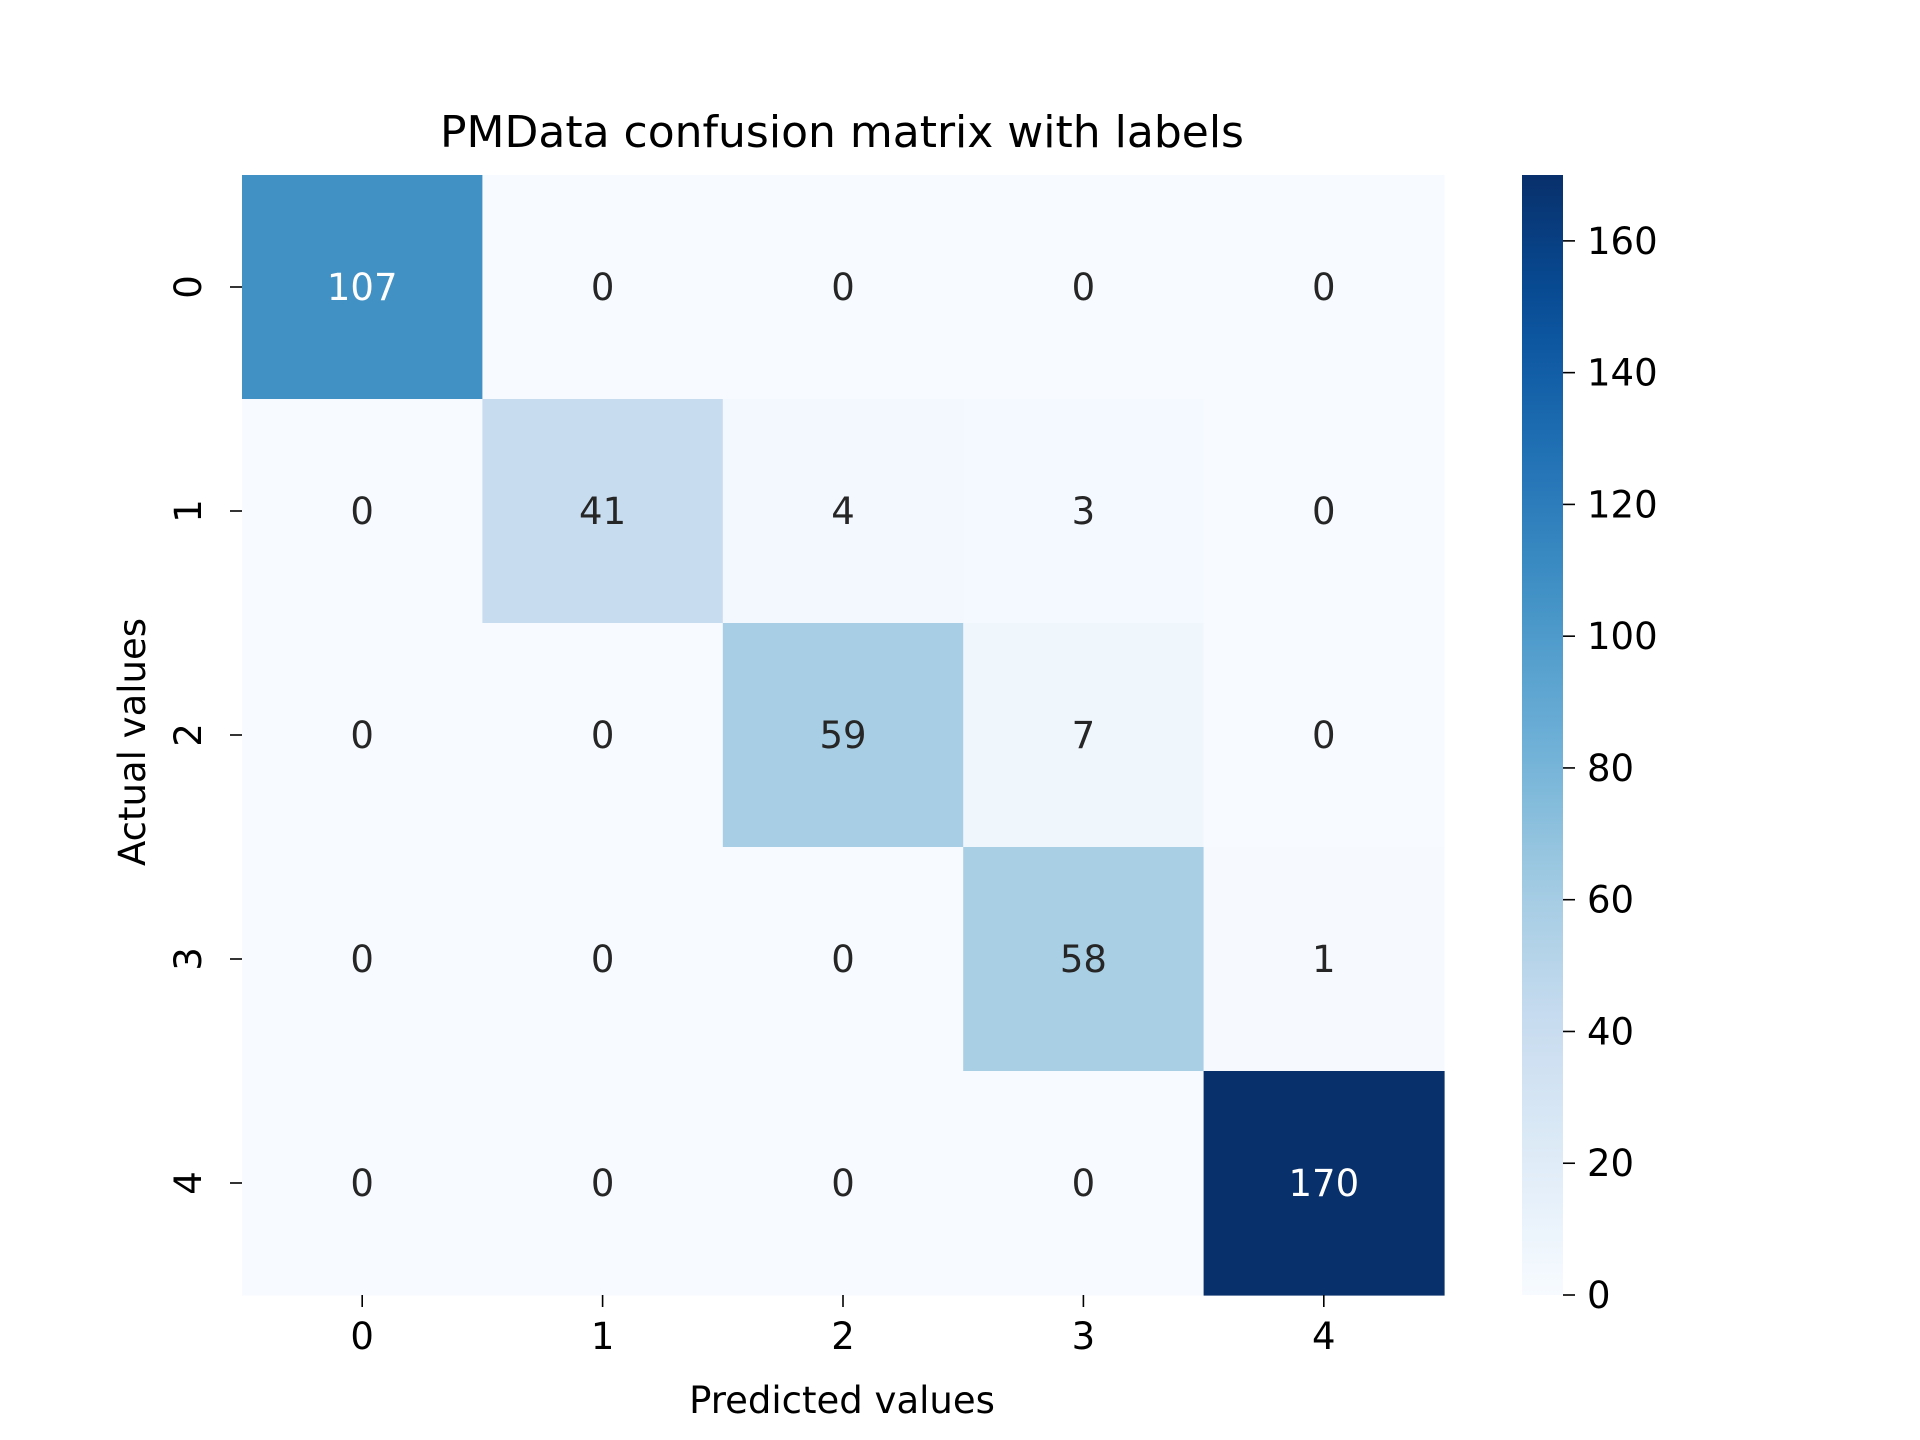 This screenshot has height=1440, width=1920. What do you see at coordinates (603, 1336) in the screenshot?
I see `x-tick-label: 1` at bounding box center [603, 1336].